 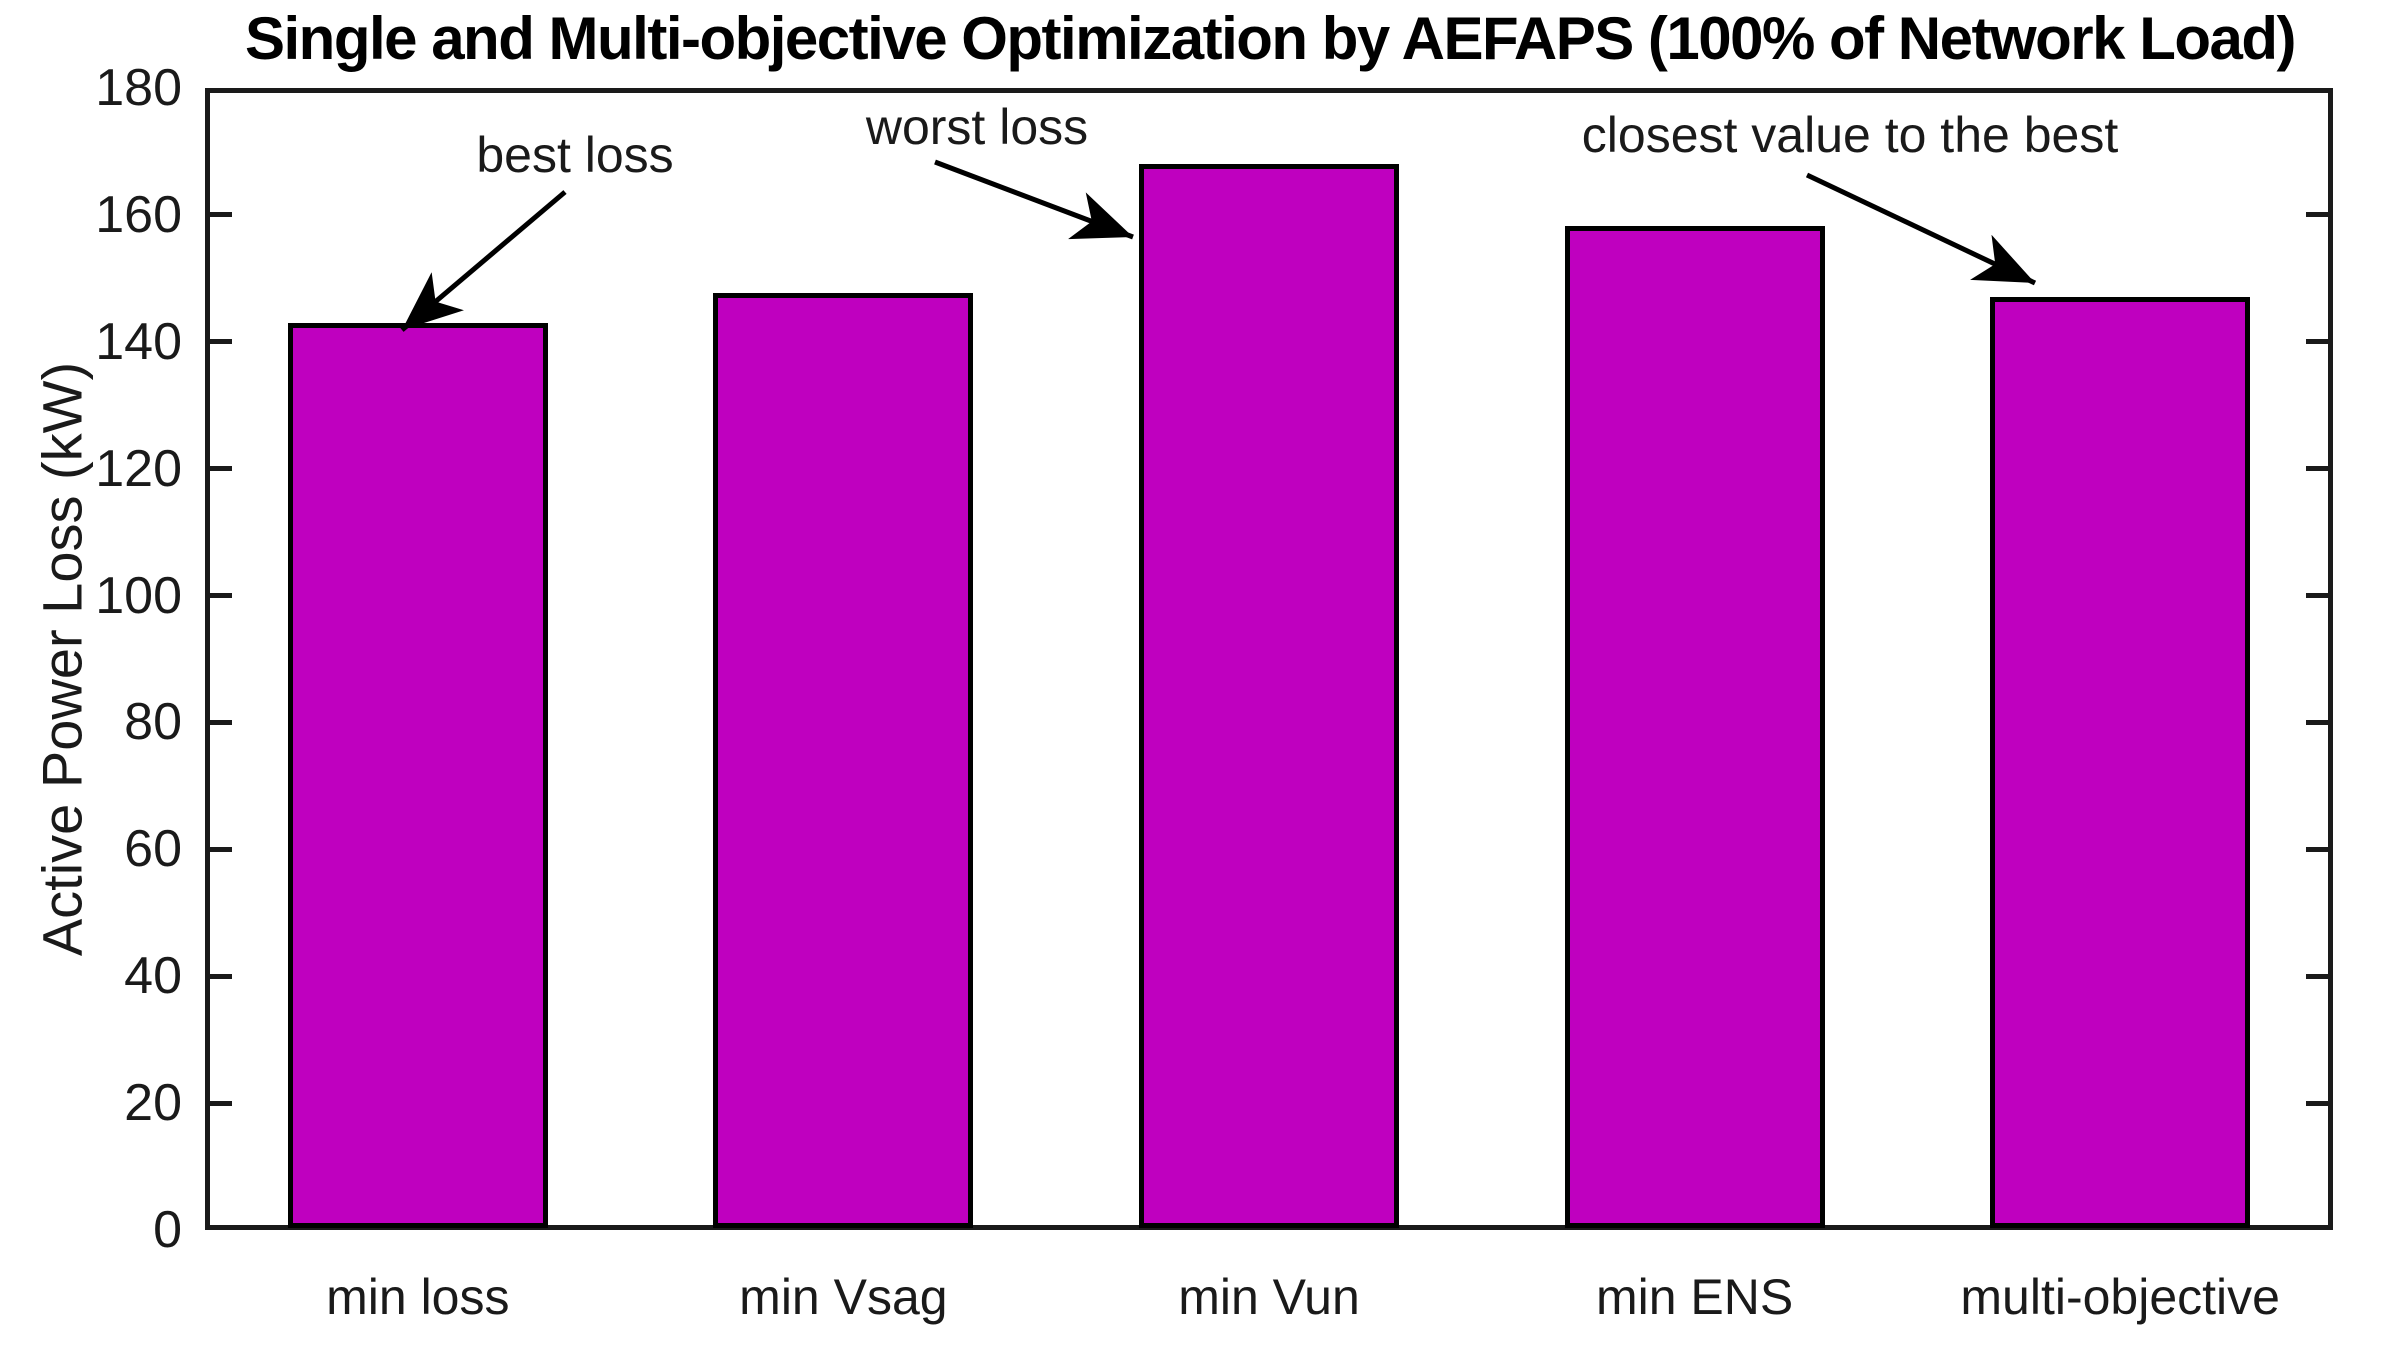 I want to click on y-tick-label: 160, so click(x=138, y=214).